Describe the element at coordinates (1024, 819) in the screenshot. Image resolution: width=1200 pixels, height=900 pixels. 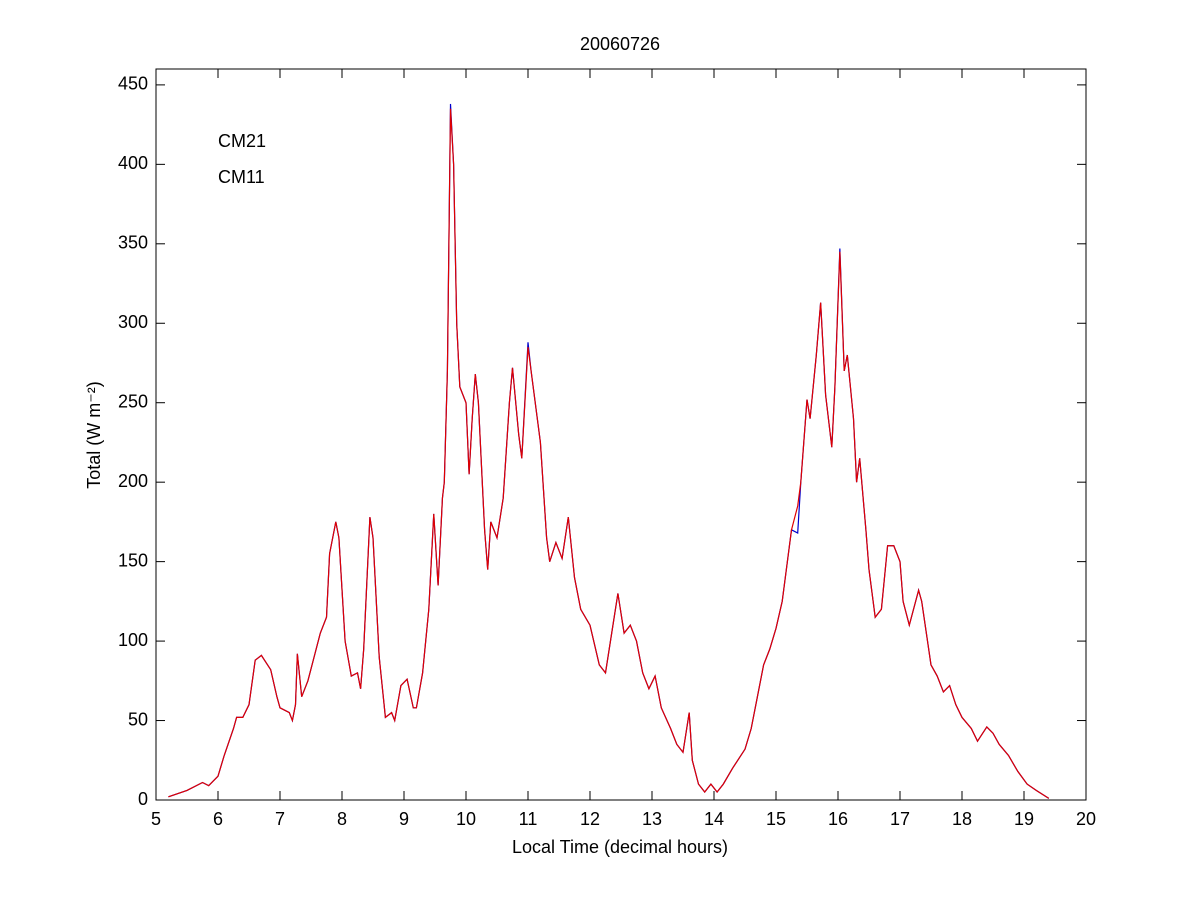
I see `x-tick-label: 19` at that location.